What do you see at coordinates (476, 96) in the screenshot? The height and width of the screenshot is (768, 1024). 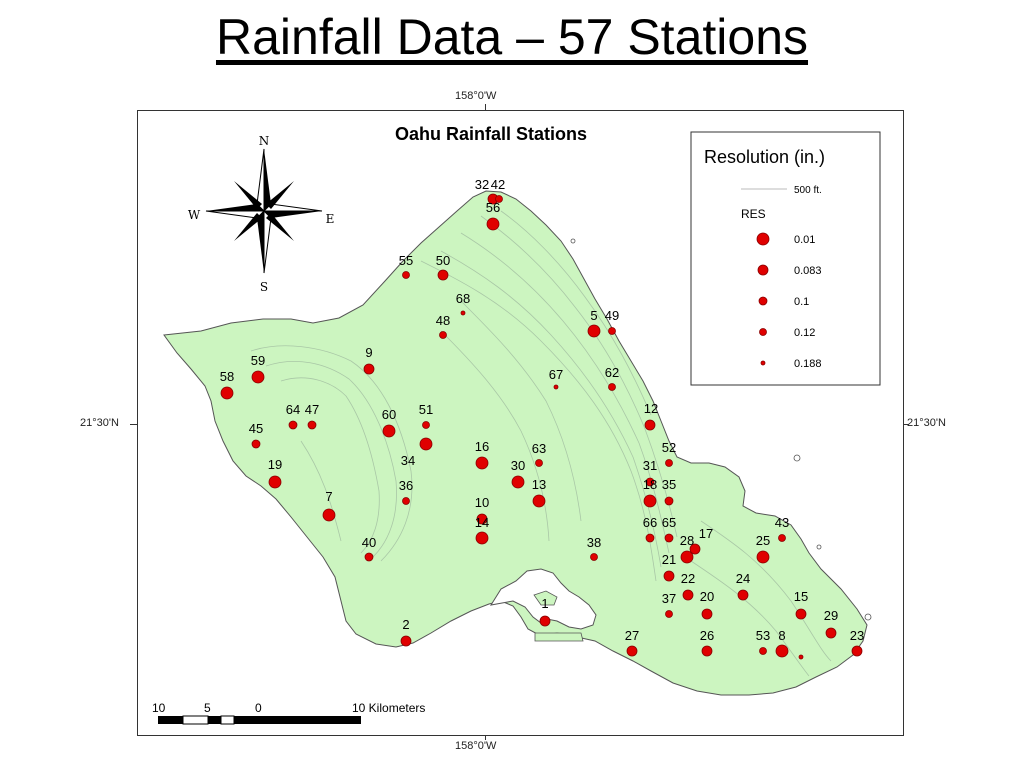 I see `top-longitude-label: 158°0'W` at bounding box center [476, 96].